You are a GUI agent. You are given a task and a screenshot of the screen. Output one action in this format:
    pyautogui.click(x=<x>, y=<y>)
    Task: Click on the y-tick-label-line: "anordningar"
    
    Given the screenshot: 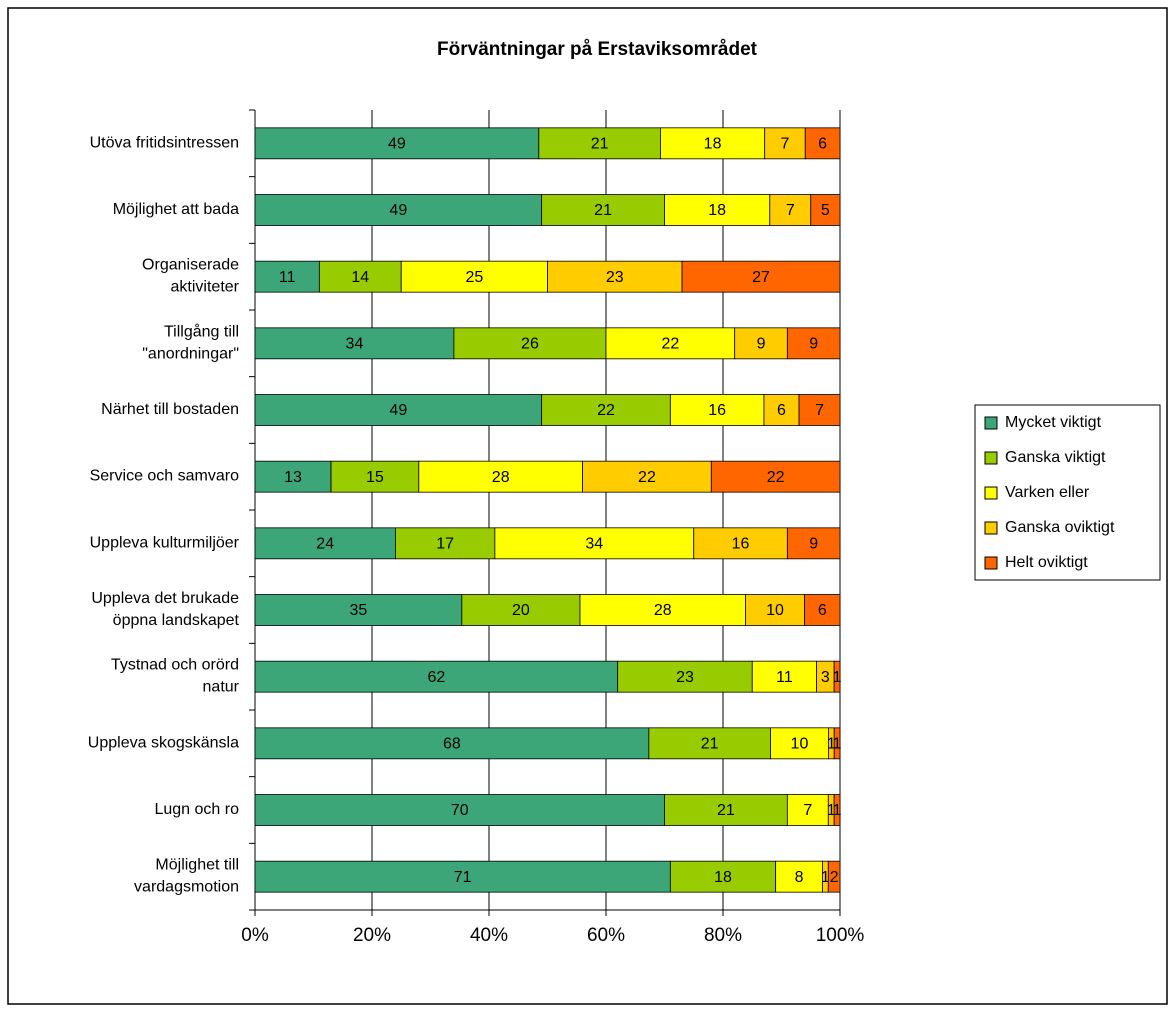 What is the action you would take?
    pyautogui.click(x=190, y=354)
    